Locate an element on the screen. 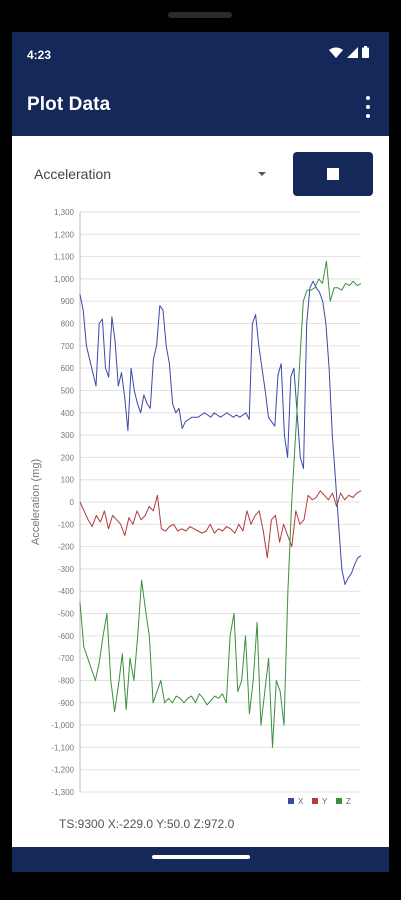 This screenshot has width=401, height=900. y-tick-label: -900 is located at coordinates (66, 703).